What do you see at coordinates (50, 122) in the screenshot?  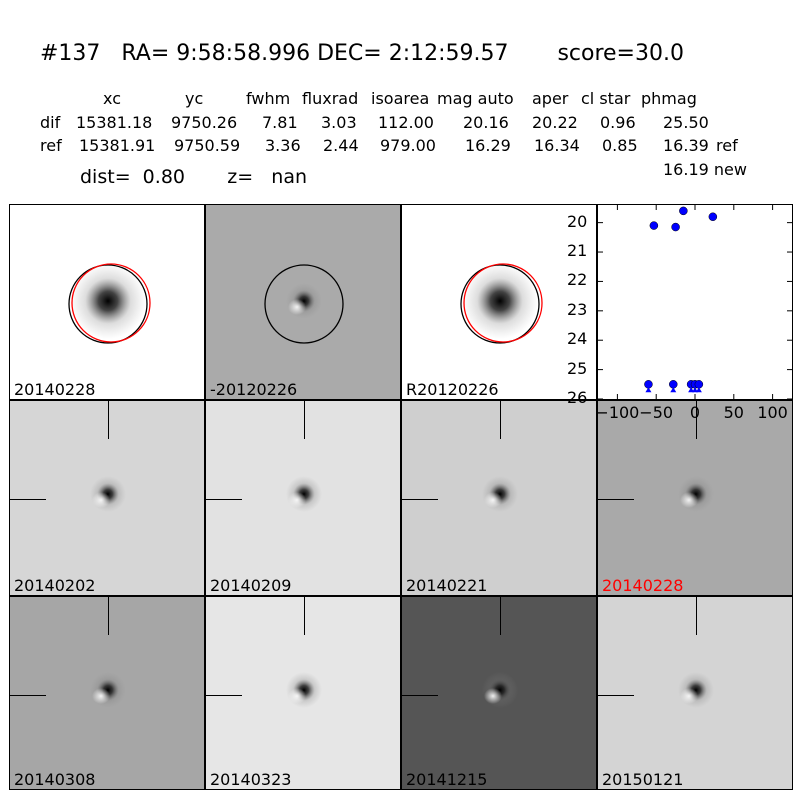 I see `row-label-dif: dif` at bounding box center [50, 122].